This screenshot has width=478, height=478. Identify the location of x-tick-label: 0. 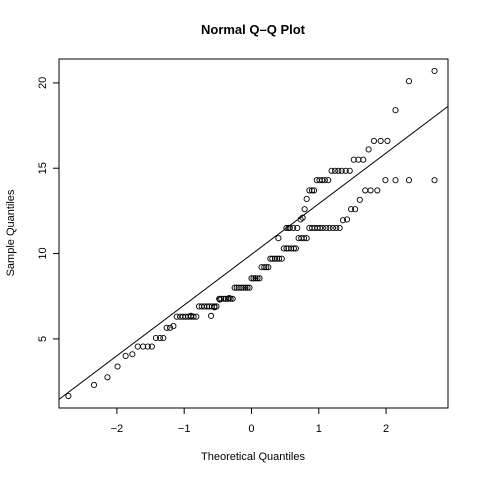
(251, 429).